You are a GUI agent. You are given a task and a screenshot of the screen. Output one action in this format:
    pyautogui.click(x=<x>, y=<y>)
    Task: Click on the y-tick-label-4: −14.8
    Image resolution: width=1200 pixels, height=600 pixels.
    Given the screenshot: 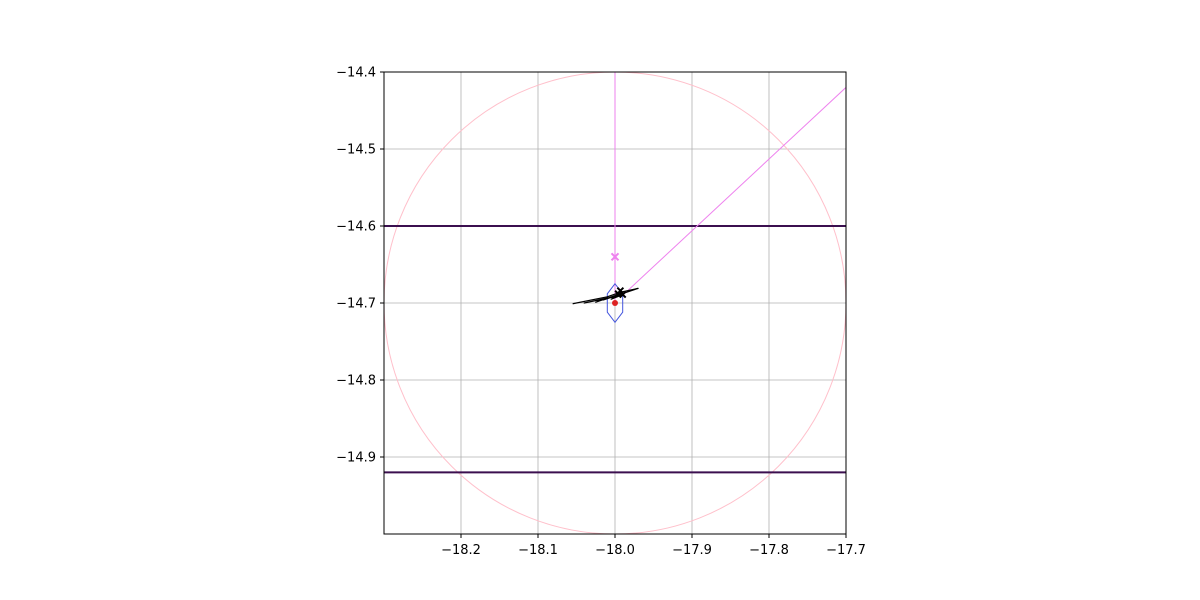 What is the action you would take?
    pyautogui.click(x=356, y=381)
    